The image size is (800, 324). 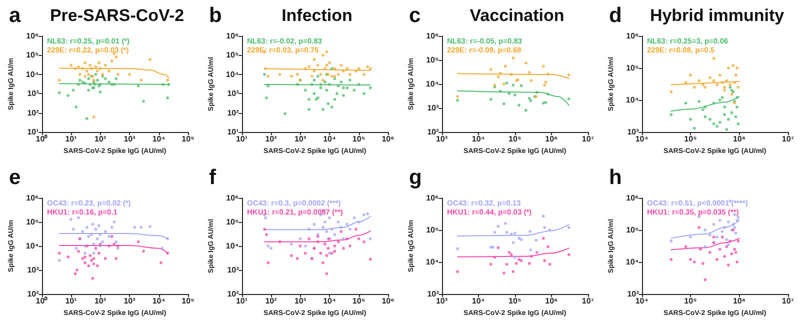 What do you see at coordinates (117, 15) in the screenshot?
I see `chart-title: Pre-SARS-CoV-2` at bounding box center [117, 15].